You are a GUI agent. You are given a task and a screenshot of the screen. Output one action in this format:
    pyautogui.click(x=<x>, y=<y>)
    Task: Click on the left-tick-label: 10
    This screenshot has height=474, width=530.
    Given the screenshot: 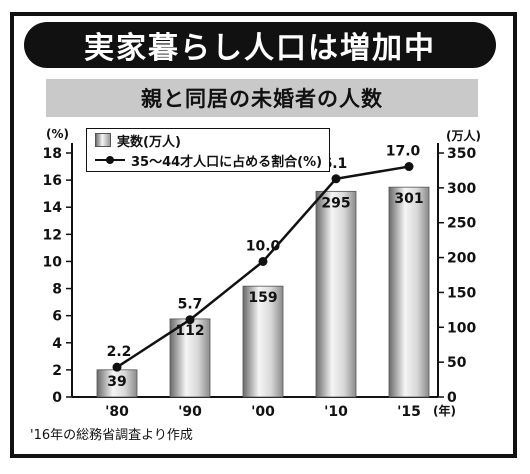 What is the action you would take?
    pyautogui.click(x=53, y=262)
    